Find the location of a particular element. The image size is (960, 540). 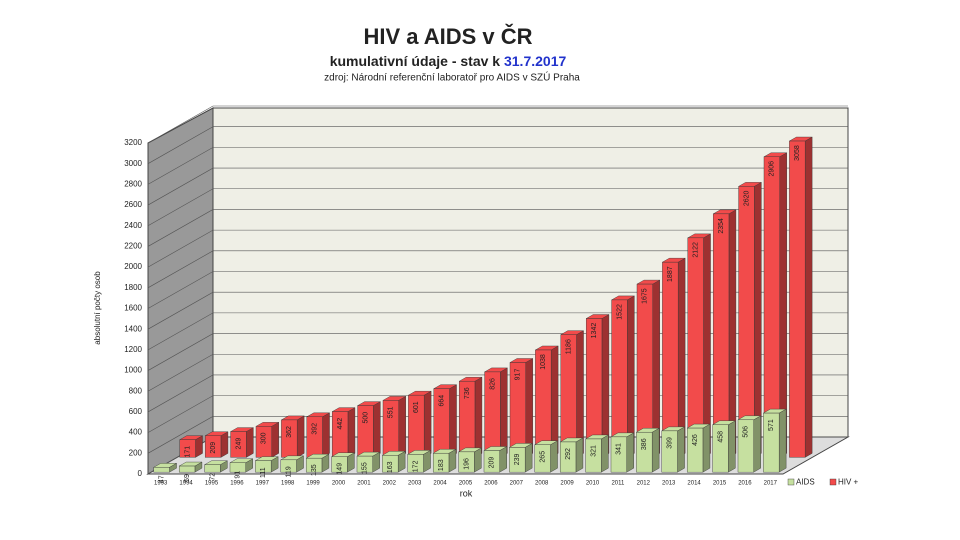

x-tick-label: 1994 is located at coordinates (186, 484).